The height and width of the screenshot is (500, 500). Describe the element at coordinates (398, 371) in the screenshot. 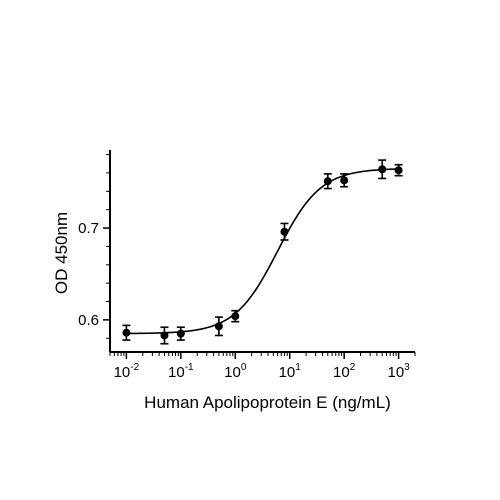

I see `x-tick-label: 10³` at that location.